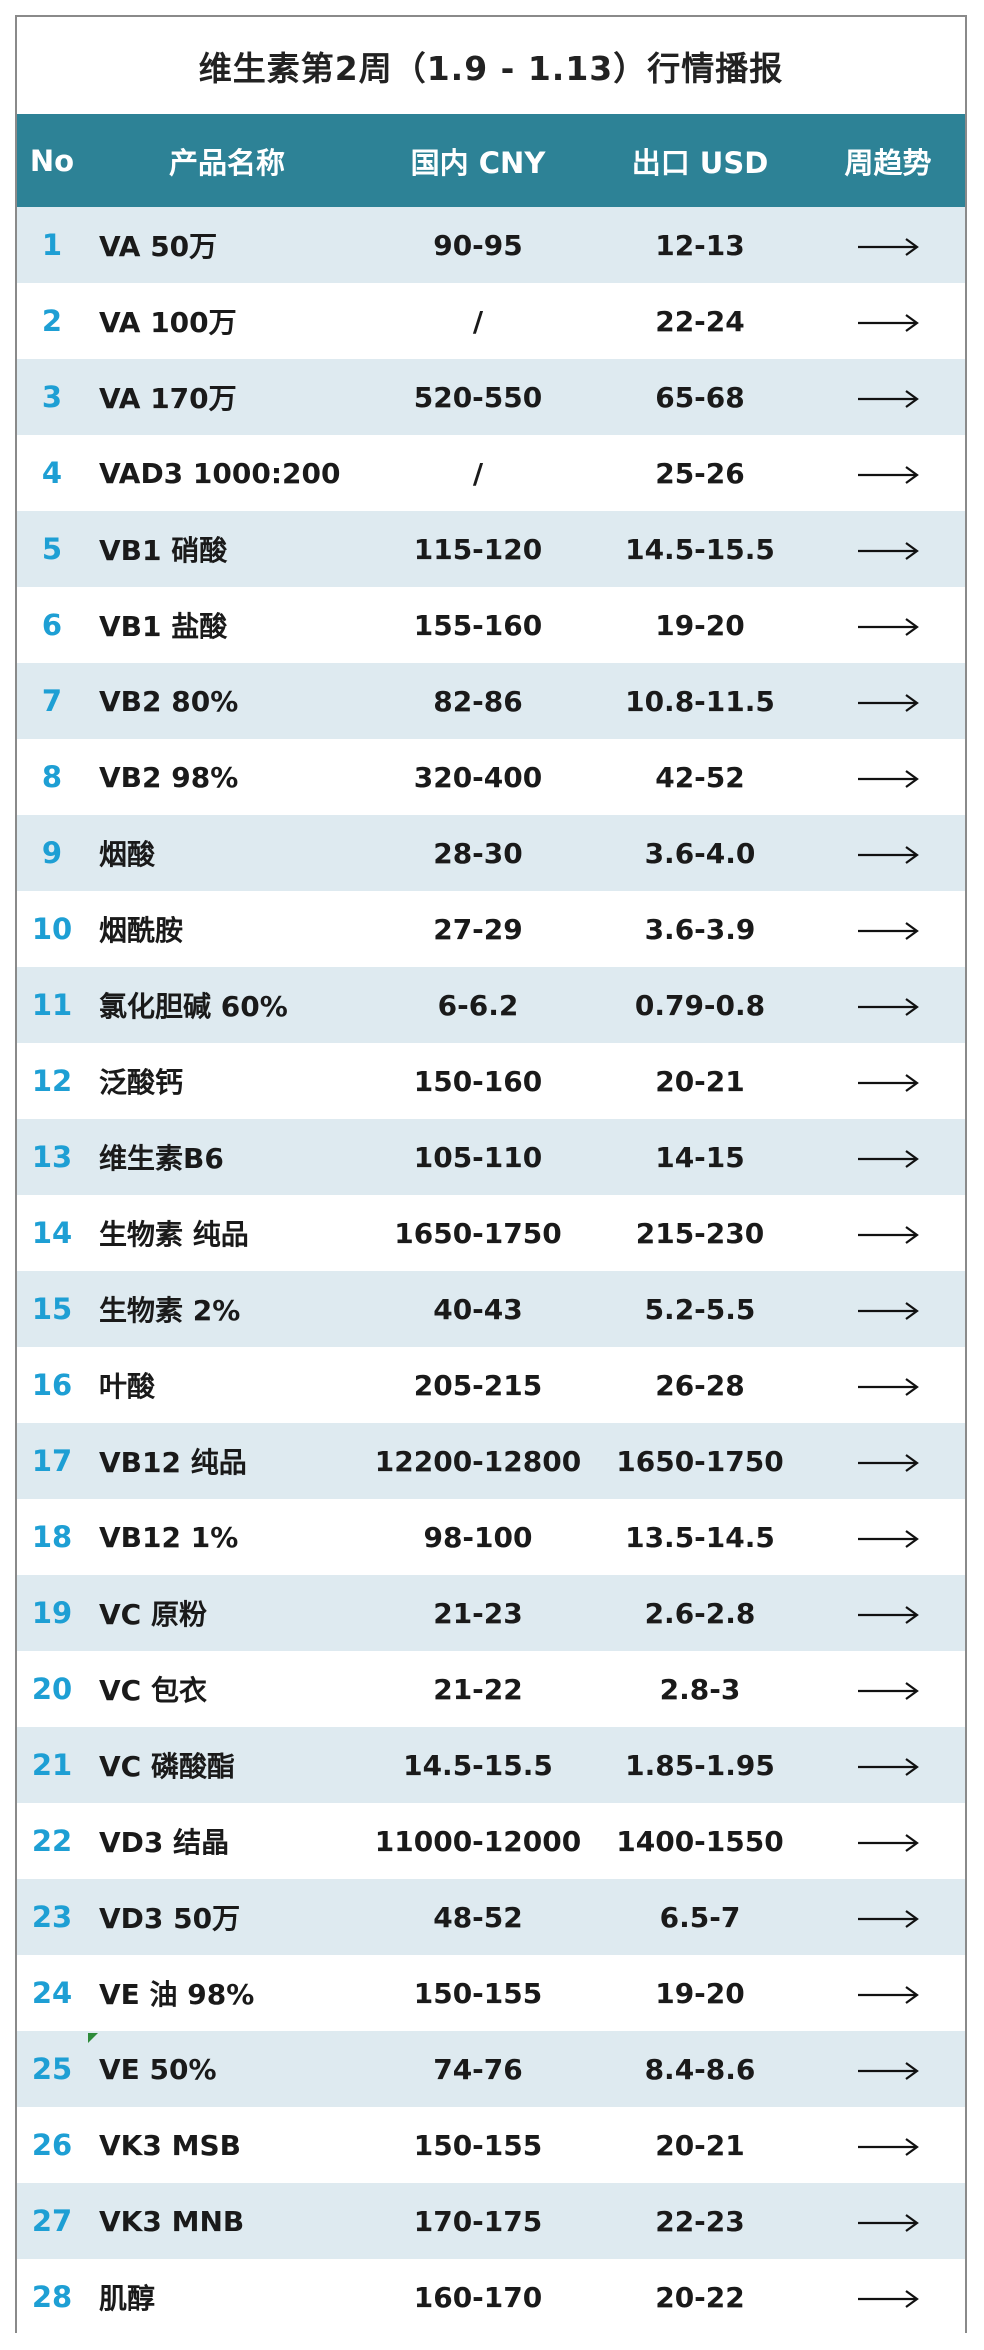  Describe the element at coordinates (700, 1689) in the screenshot. I see `export-price-usd: 2.8-3` at that location.